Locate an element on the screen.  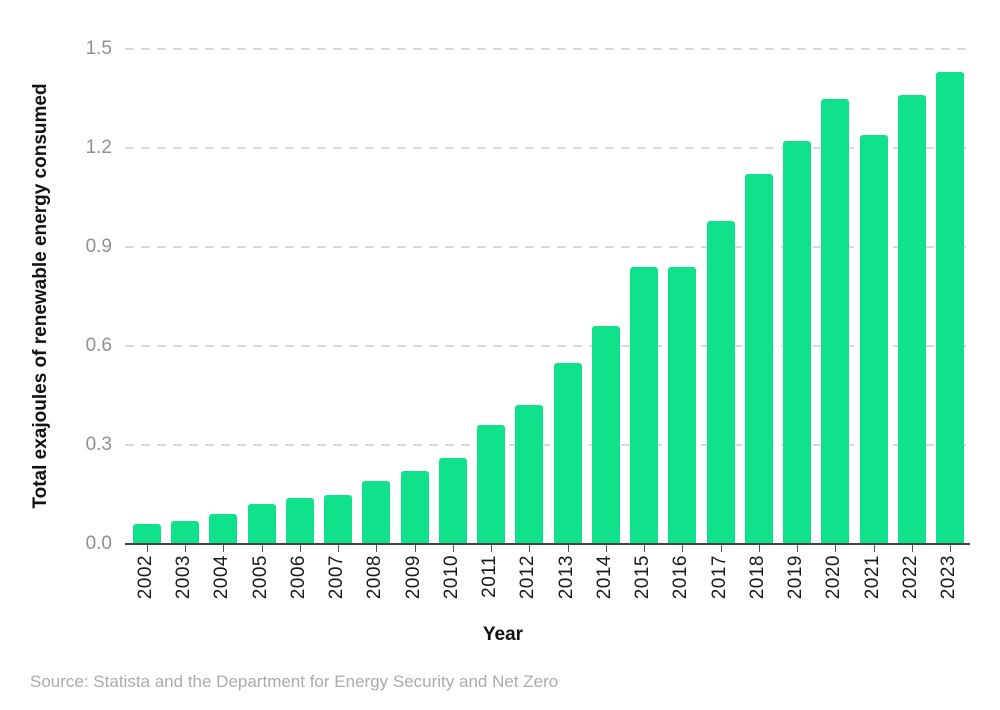
x-tick-label-2023: 2023 is located at coordinates (948, 577).